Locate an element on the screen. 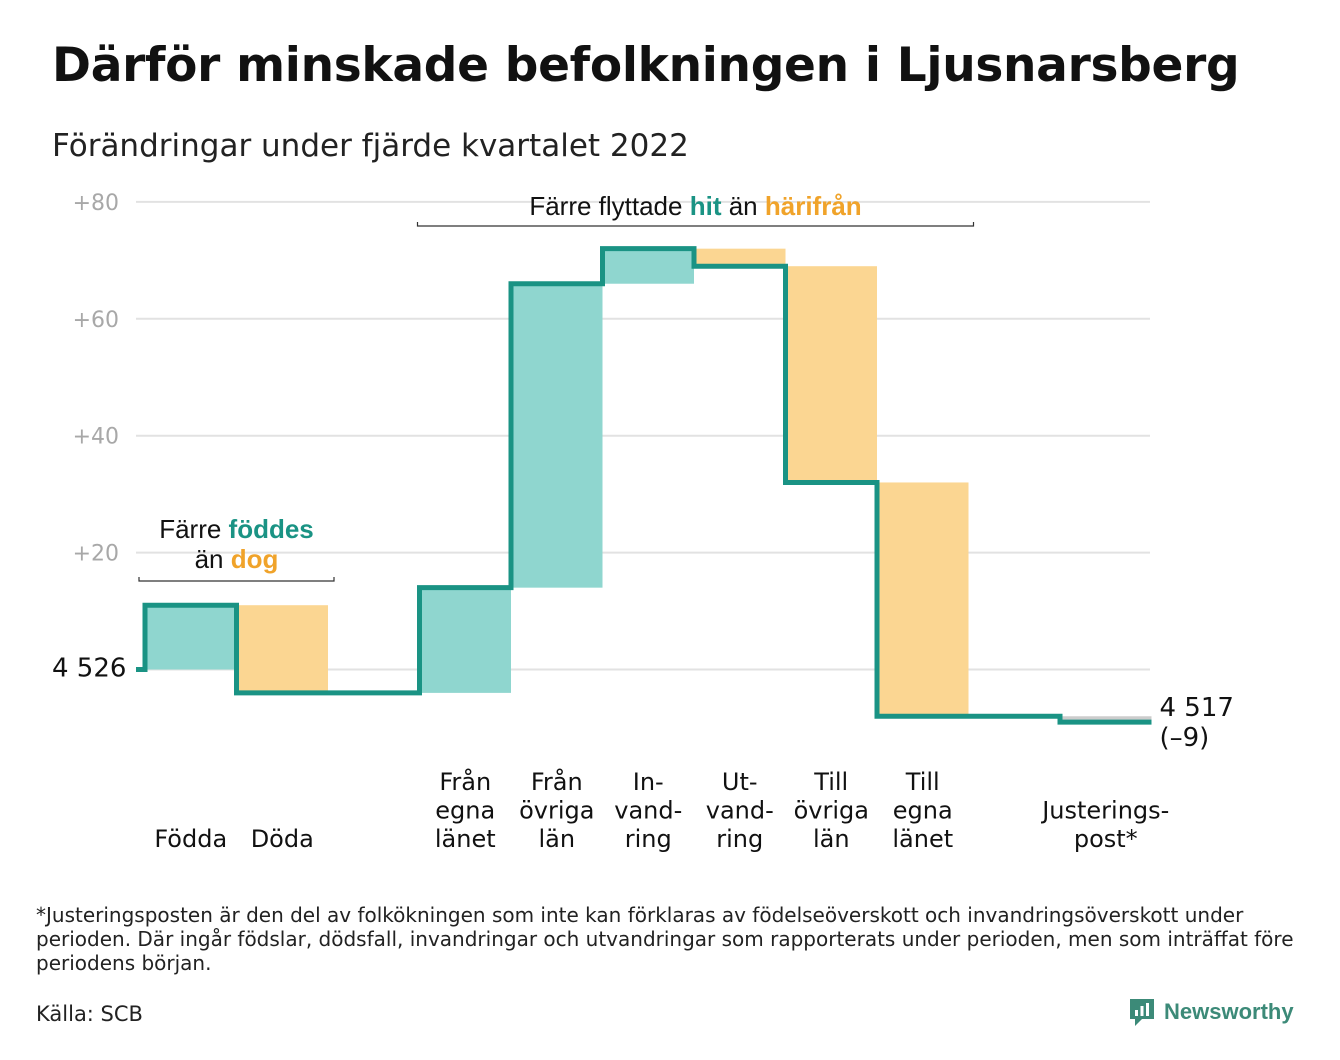 Image resolution: width=1340 pixels, height=1060 pixels. annotation-part: föddes is located at coordinates (271, 529).